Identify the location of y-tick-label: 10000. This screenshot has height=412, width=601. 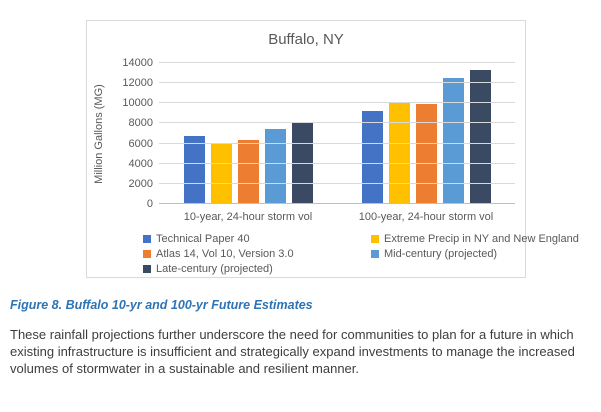
(137, 103).